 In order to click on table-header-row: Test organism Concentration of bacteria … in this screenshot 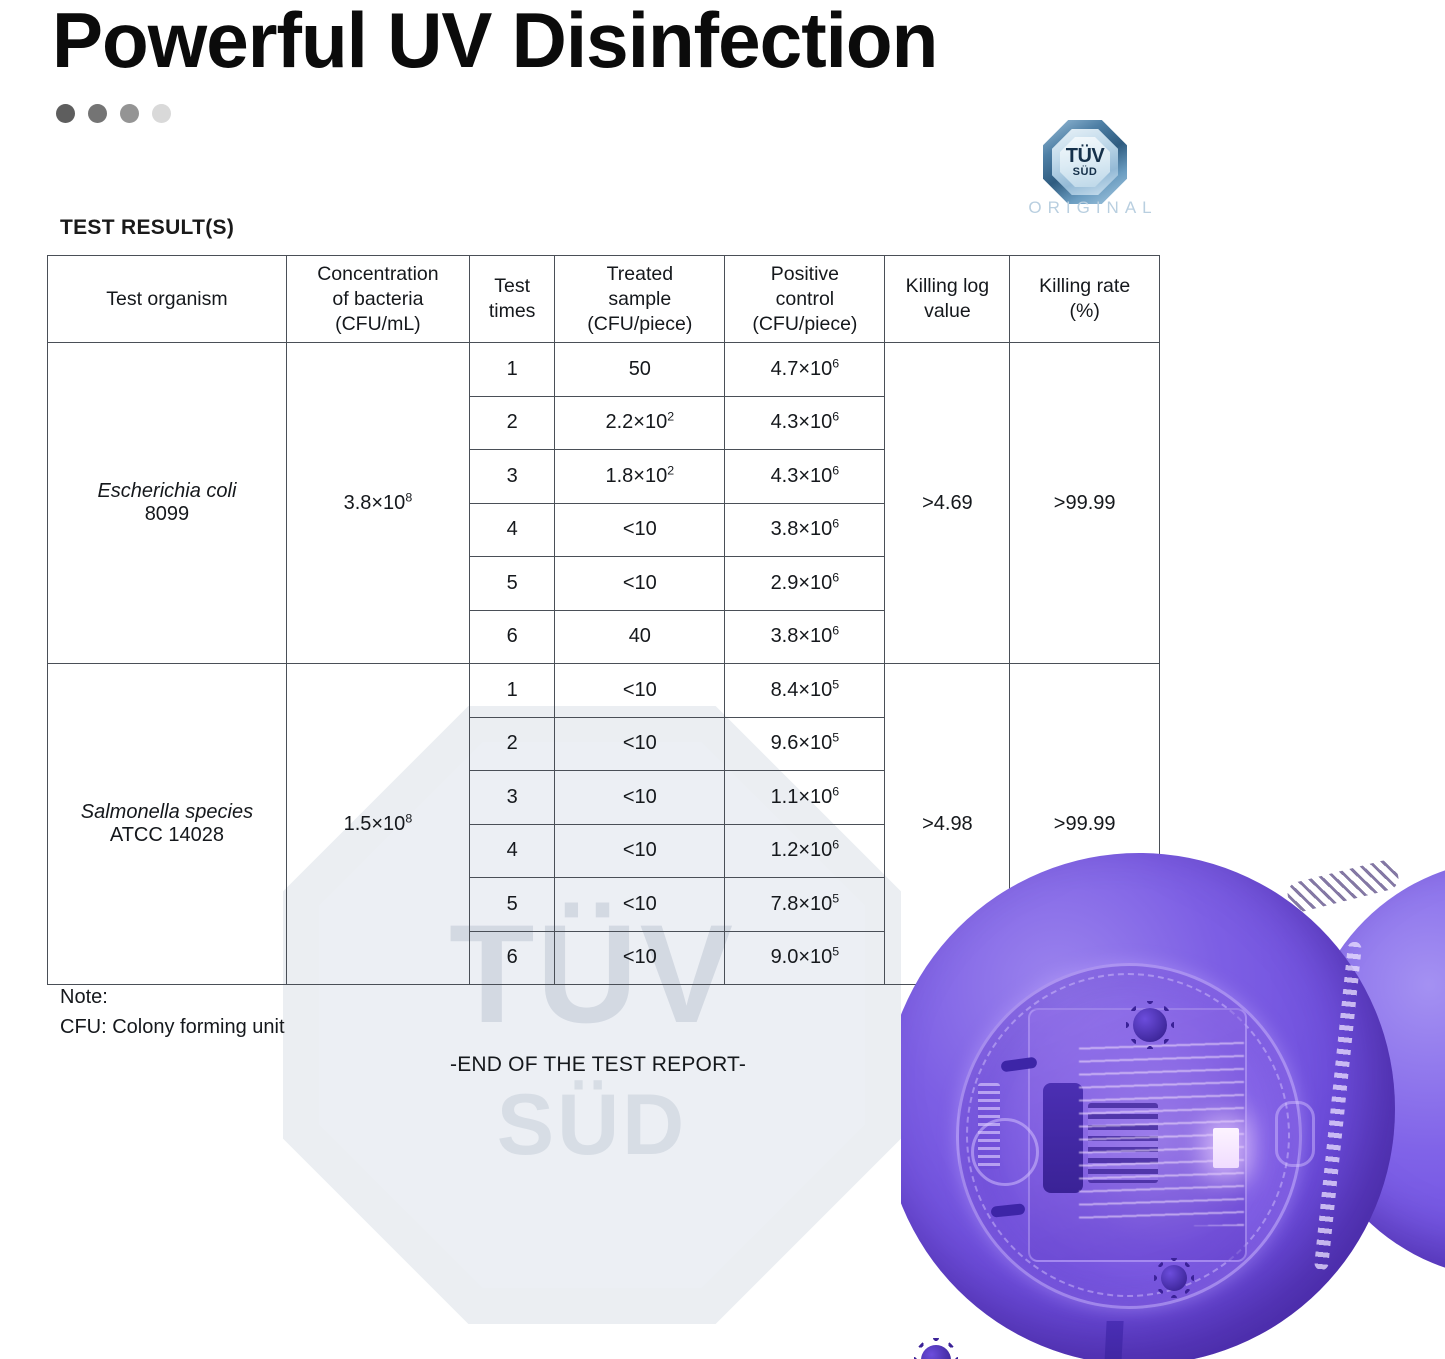, I will do `click(603, 299)`.